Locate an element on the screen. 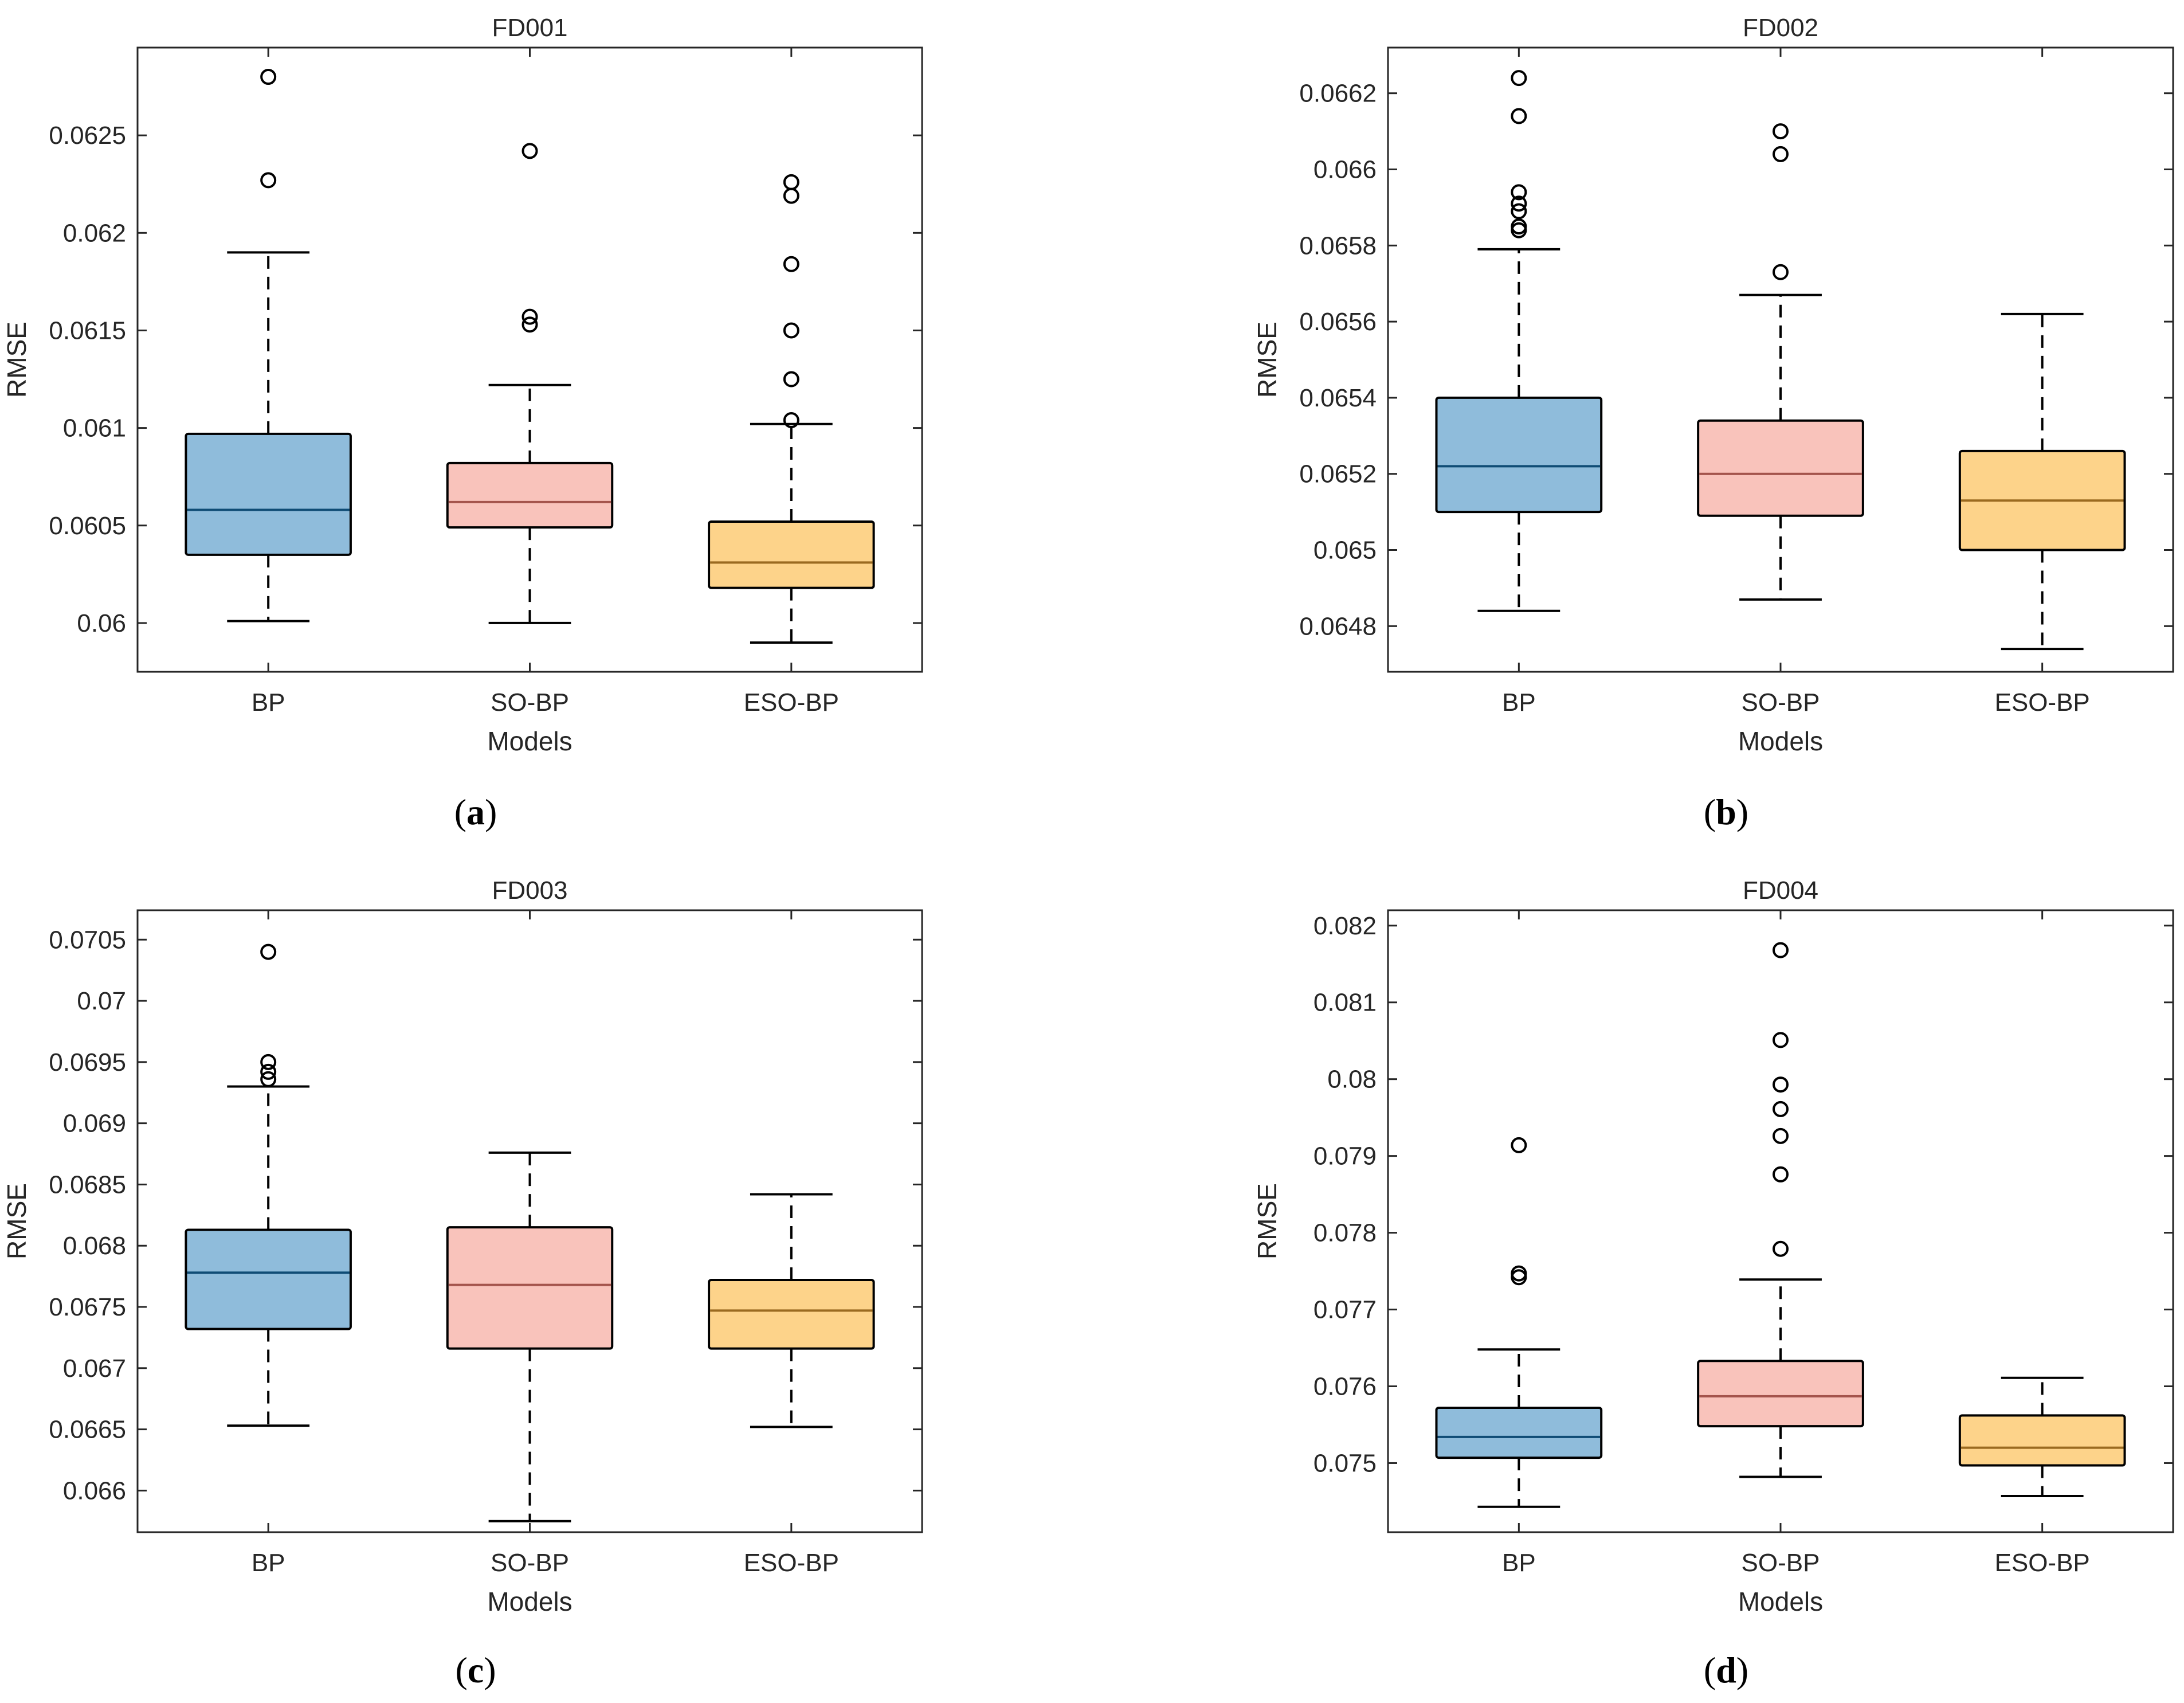  y-tick-label: 0.079 is located at coordinates (1345, 1156).